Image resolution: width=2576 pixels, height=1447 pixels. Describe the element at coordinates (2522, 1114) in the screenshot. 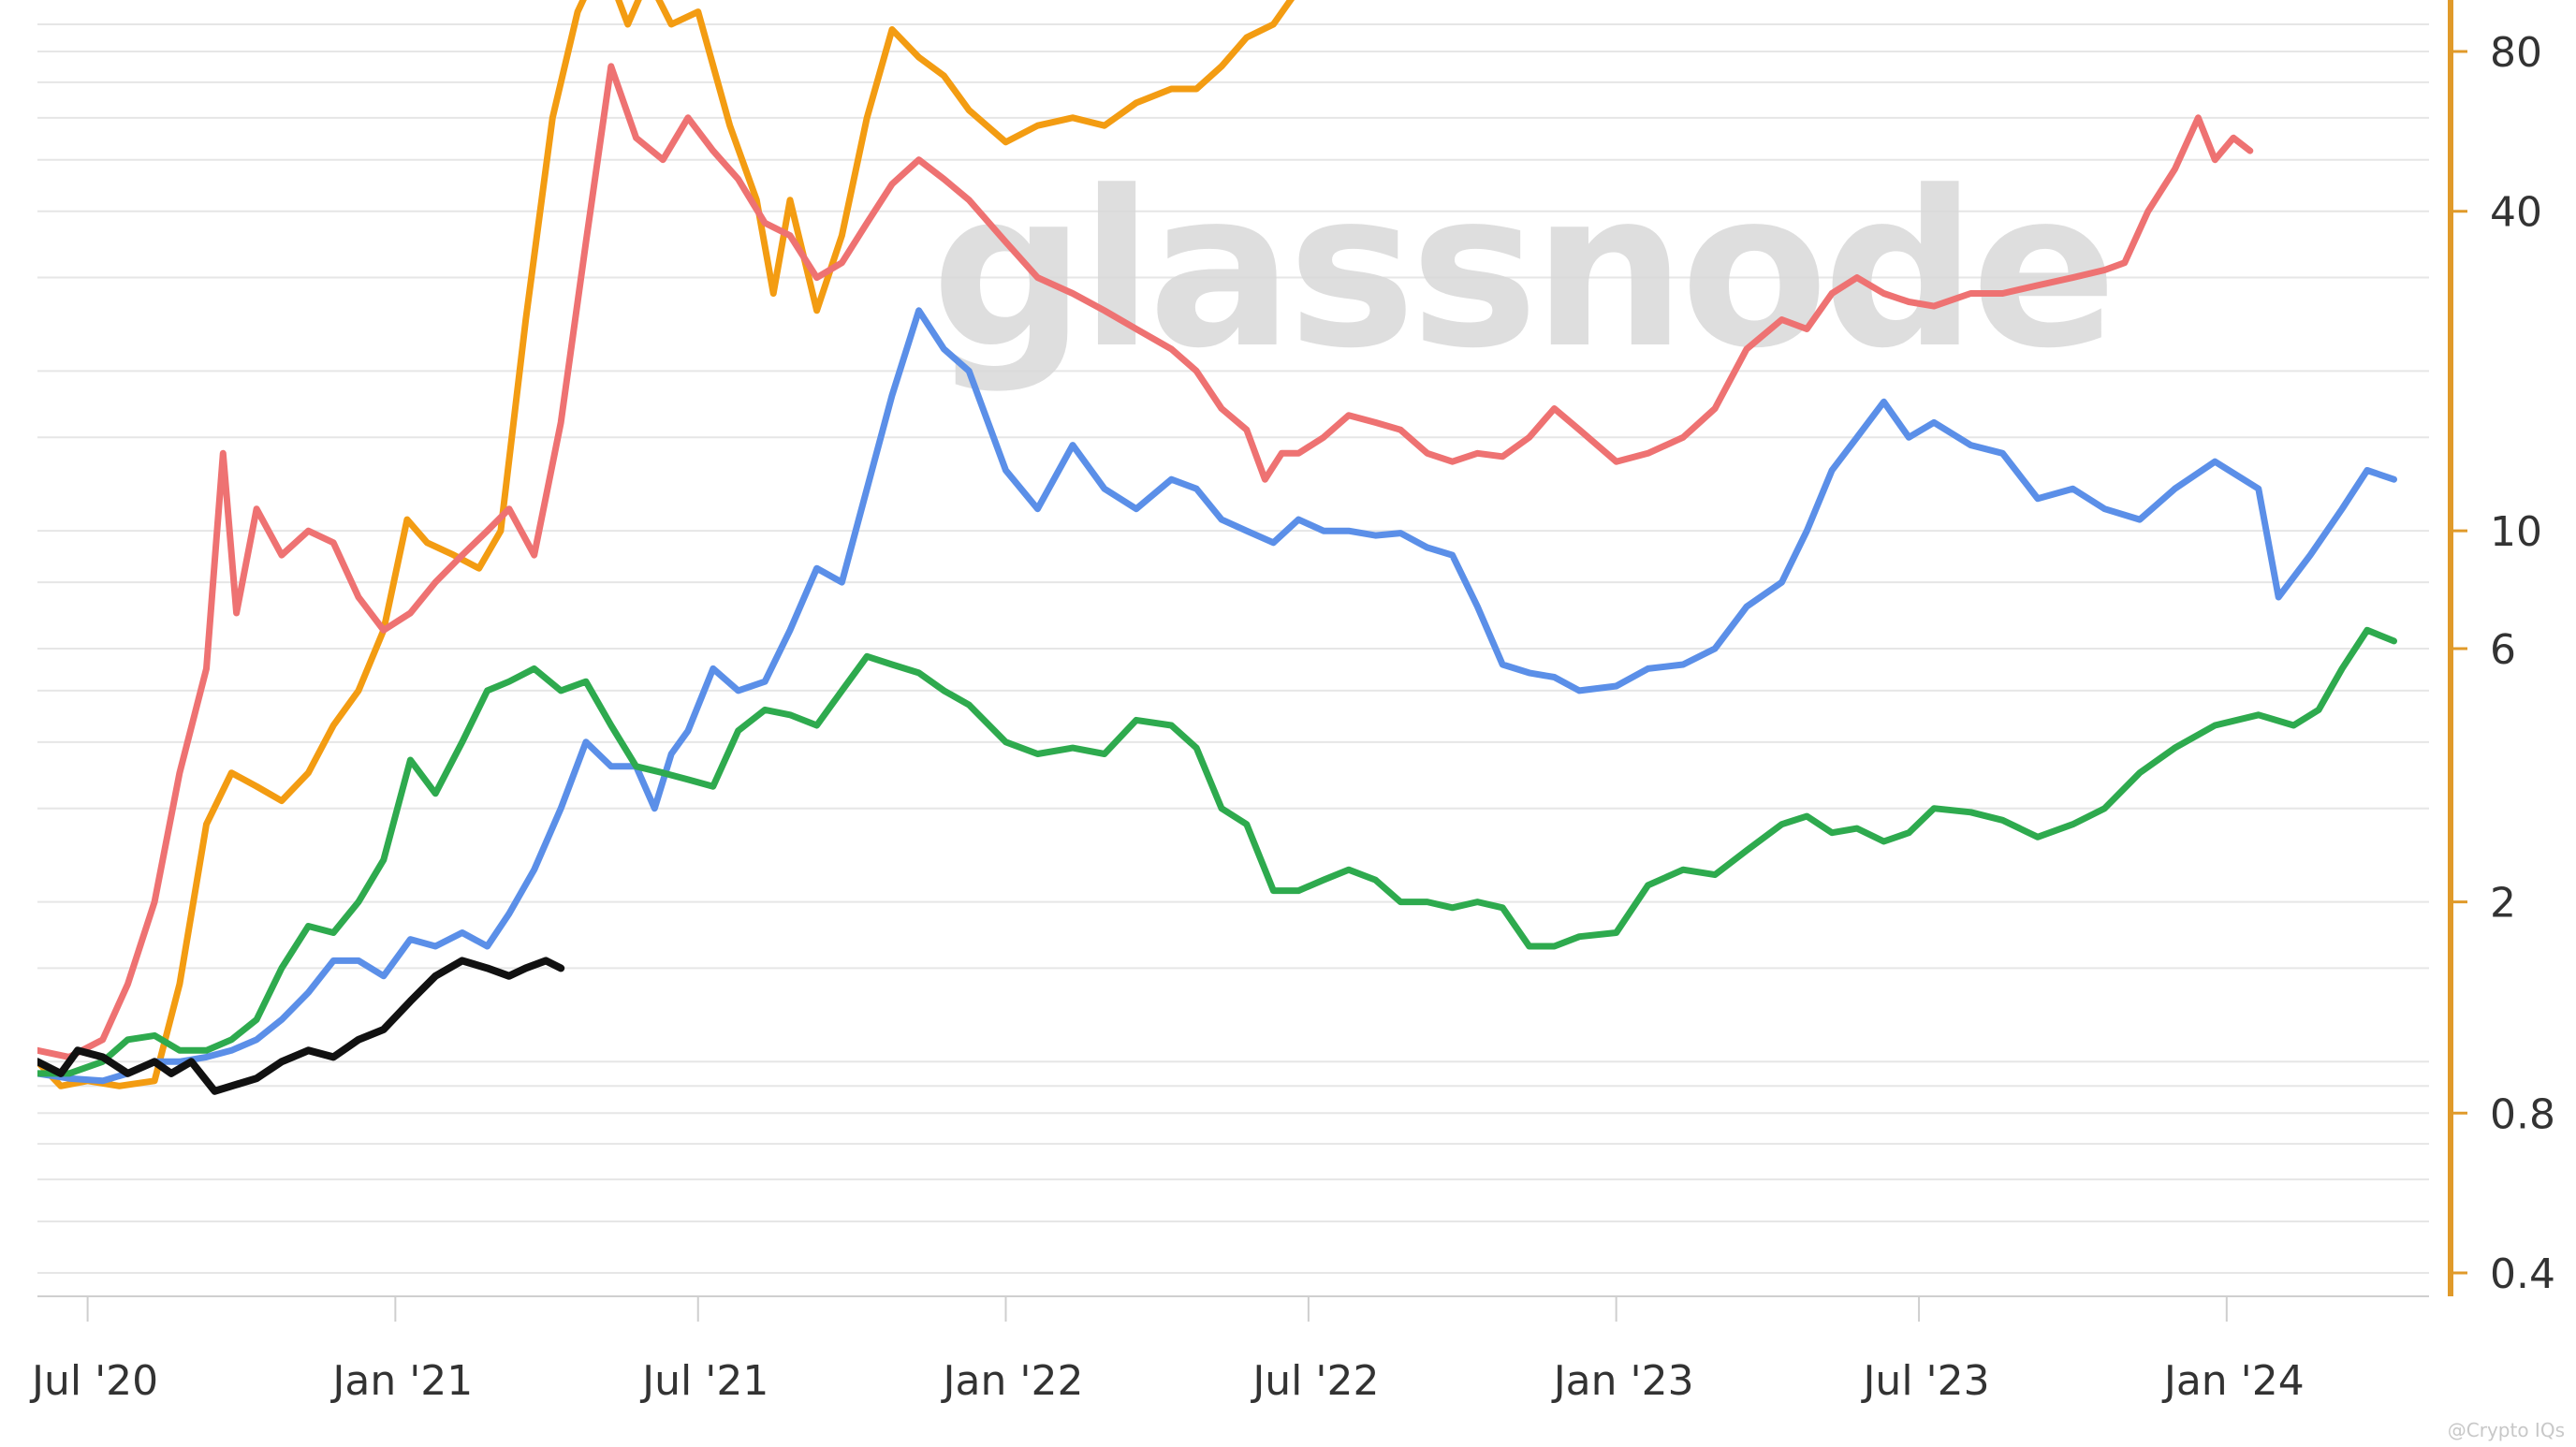

I see `y-tick-label: 0.8` at that location.